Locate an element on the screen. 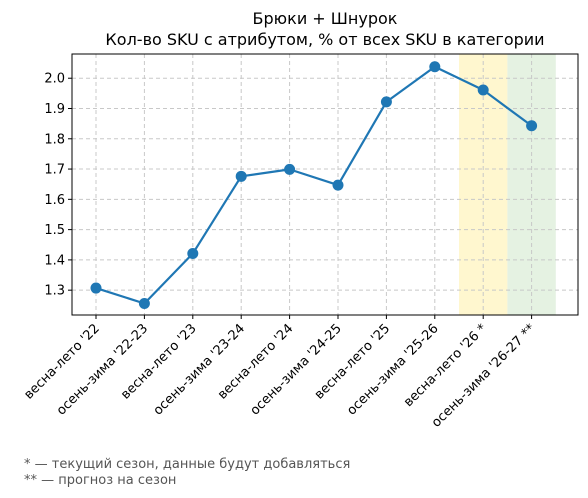  x-tick-label: осень-зима '25-26 is located at coordinates (392, 369).